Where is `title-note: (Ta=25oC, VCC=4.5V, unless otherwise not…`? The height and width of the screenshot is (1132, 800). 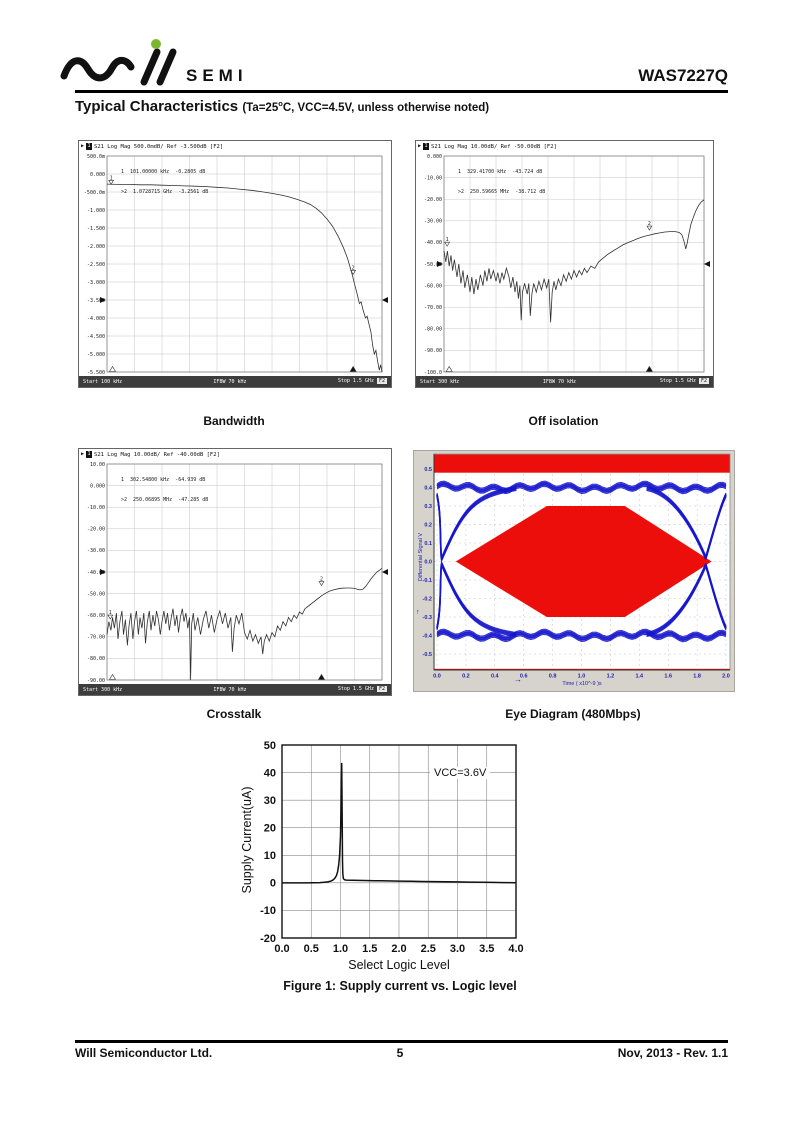 title-note: (Ta=25oC, VCC=4.5V, unless otherwise not… is located at coordinates (366, 106).